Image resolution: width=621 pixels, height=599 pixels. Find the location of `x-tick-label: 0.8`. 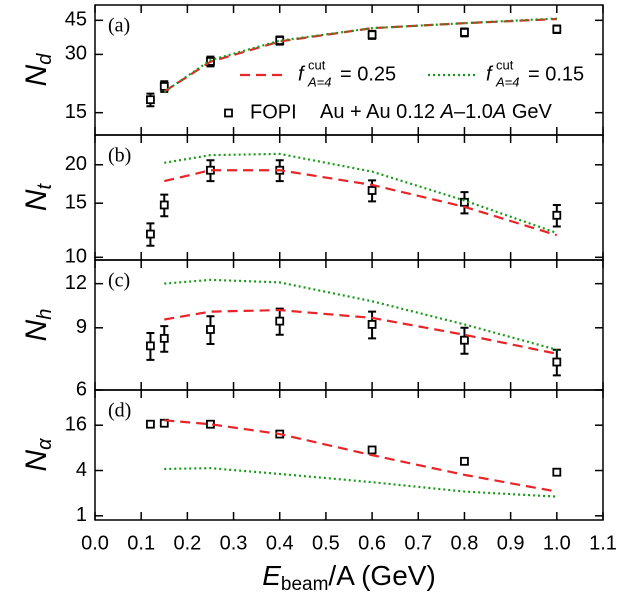

x-tick-label: 0.8 is located at coordinates (465, 543).